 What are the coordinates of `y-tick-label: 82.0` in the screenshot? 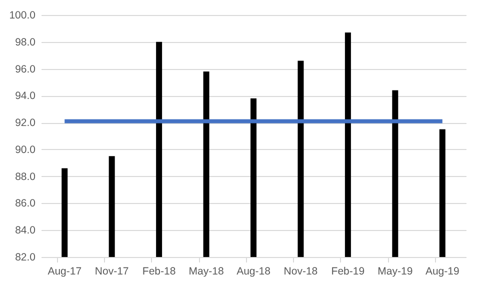 It's located at (25, 258).